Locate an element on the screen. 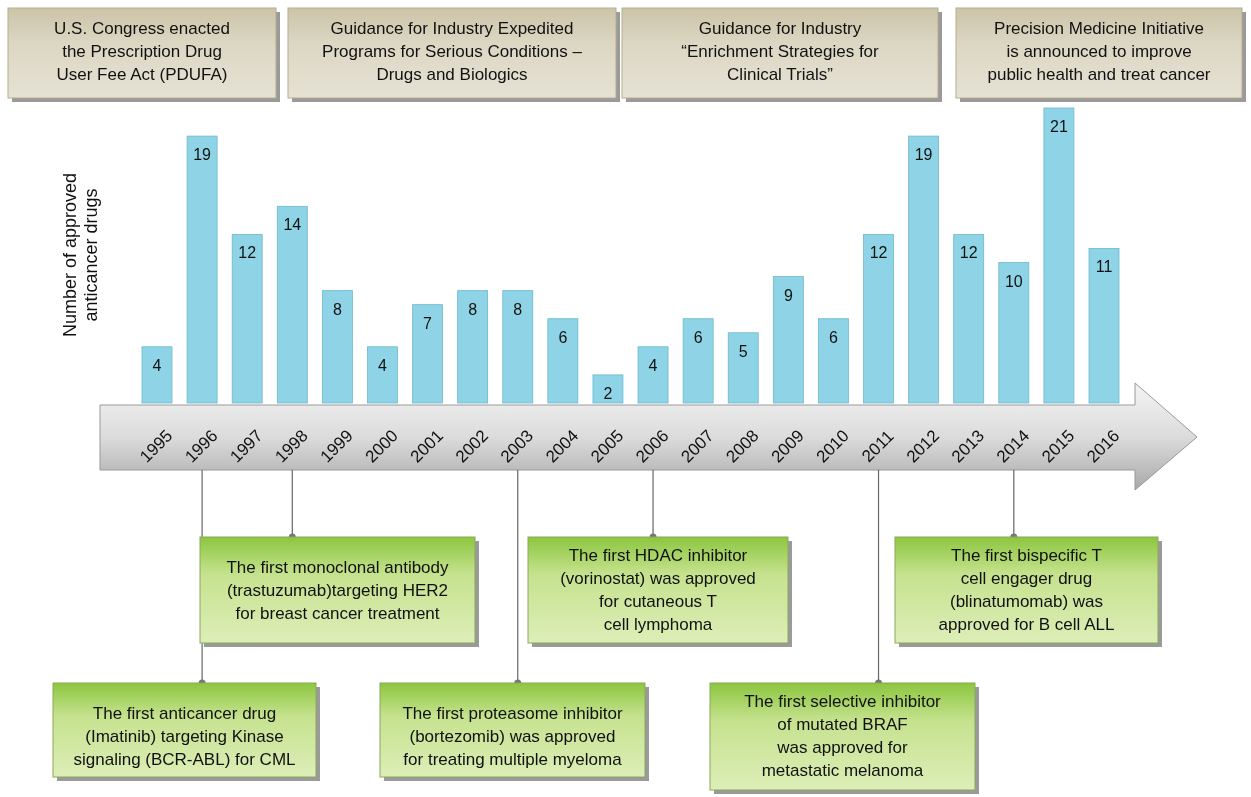  text: The first HDAC inhibitor (vorinostat) was approved for cutaneous T cell lymphoma is located at coordinates (658, 590).